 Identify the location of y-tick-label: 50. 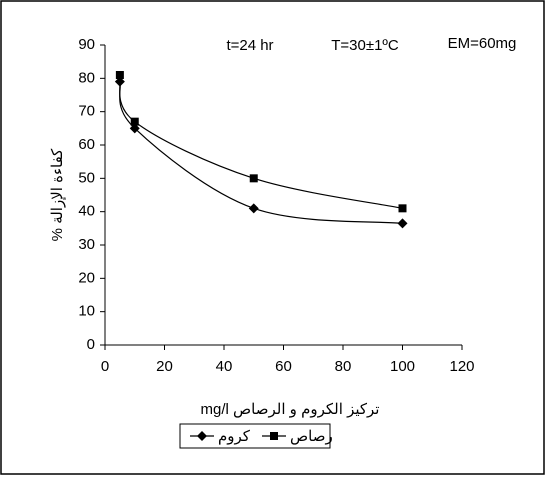
(86, 177).